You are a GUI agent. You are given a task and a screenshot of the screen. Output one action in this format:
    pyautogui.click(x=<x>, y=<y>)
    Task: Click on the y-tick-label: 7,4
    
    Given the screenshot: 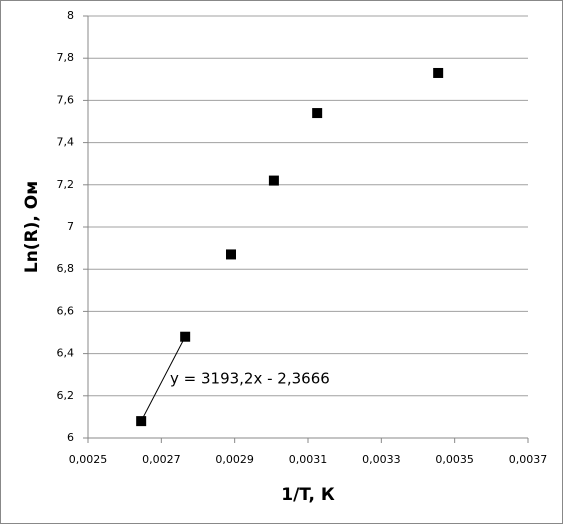 What is the action you would take?
    pyautogui.click(x=66, y=142)
    